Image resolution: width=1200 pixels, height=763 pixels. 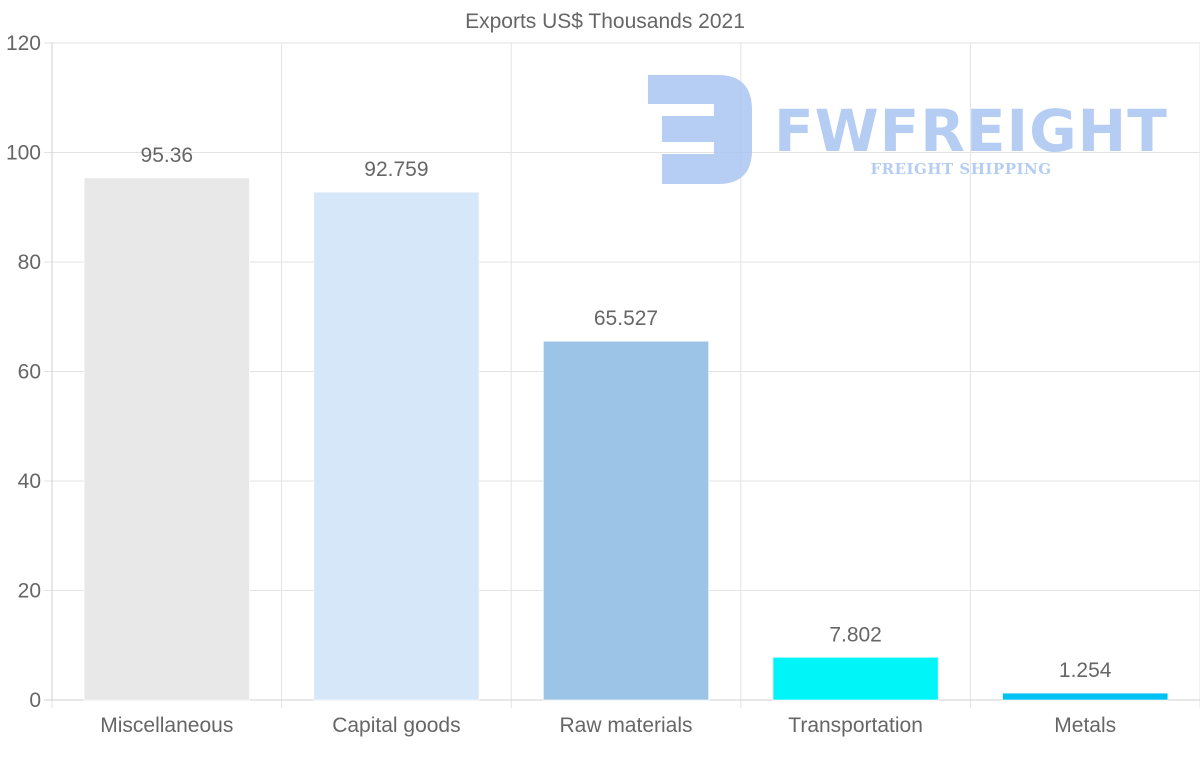 What do you see at coordinates (626, 318) in the screenshot?
I see `data-label: 65.527` at bounding box center [626, 318].